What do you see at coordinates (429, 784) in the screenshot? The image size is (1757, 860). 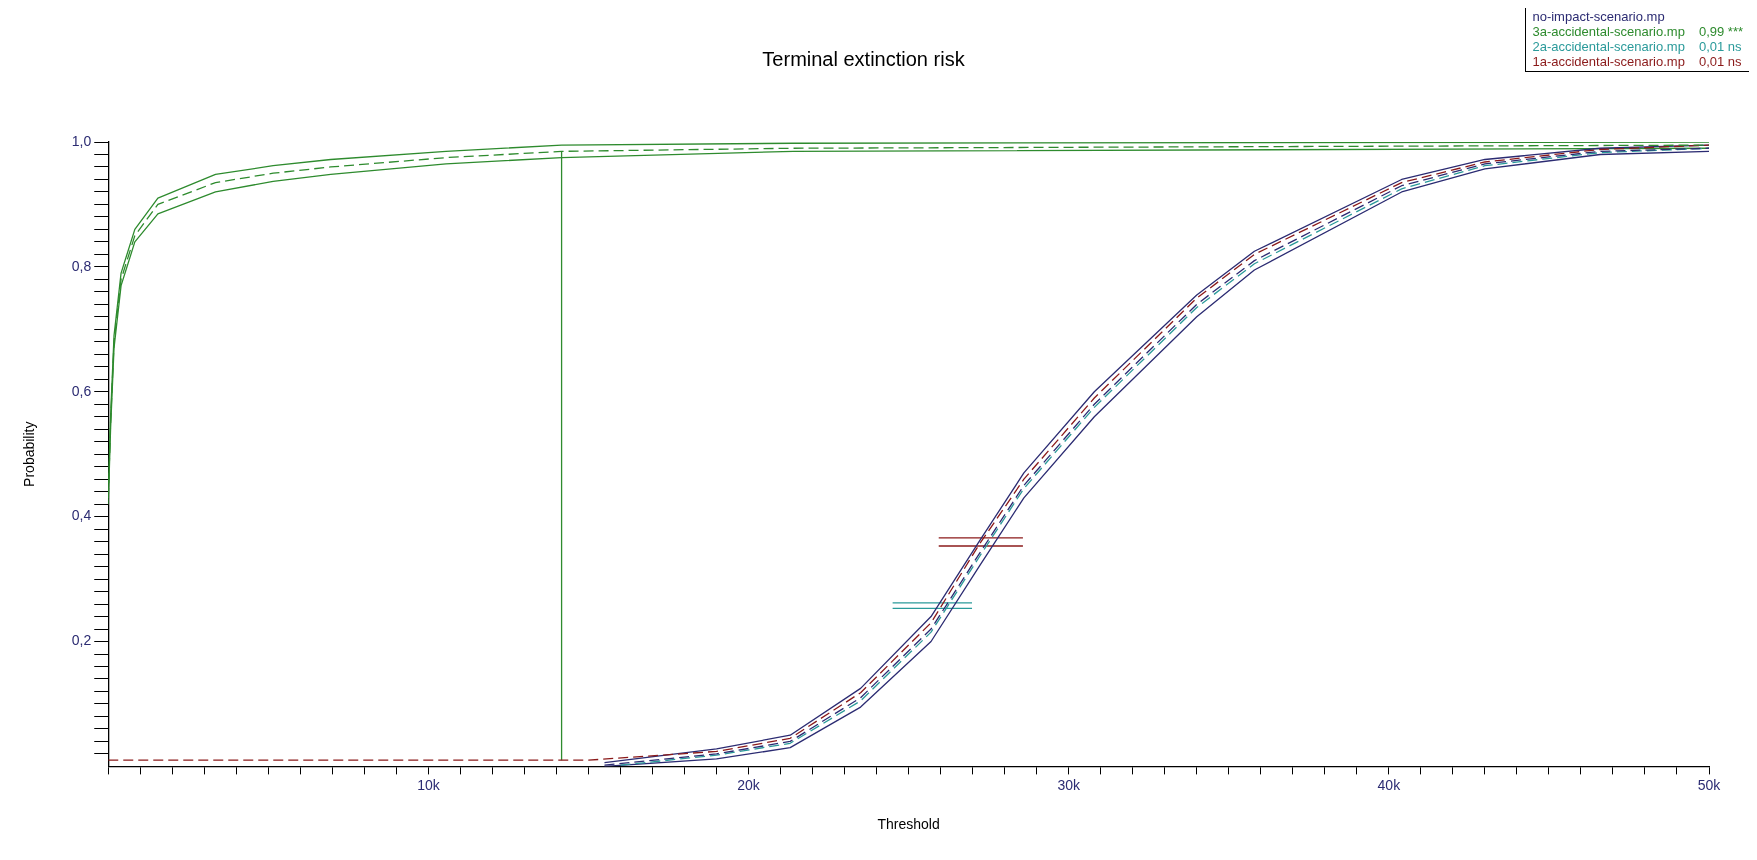 I see `x-tick-label: 10k` at bounding box center [429, 784].